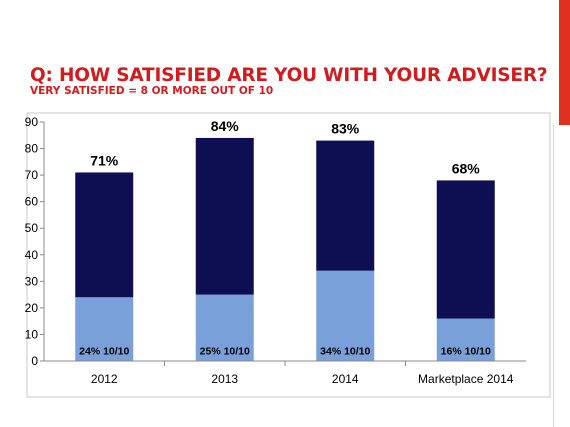  I want to click on y-tick-label: 80, so click(32, 149).